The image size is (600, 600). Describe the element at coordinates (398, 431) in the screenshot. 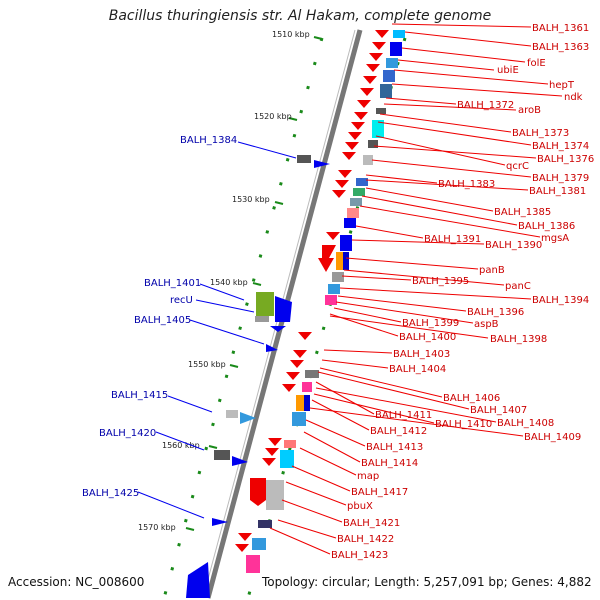

I see `gene-label: BALH_1412` at that location.